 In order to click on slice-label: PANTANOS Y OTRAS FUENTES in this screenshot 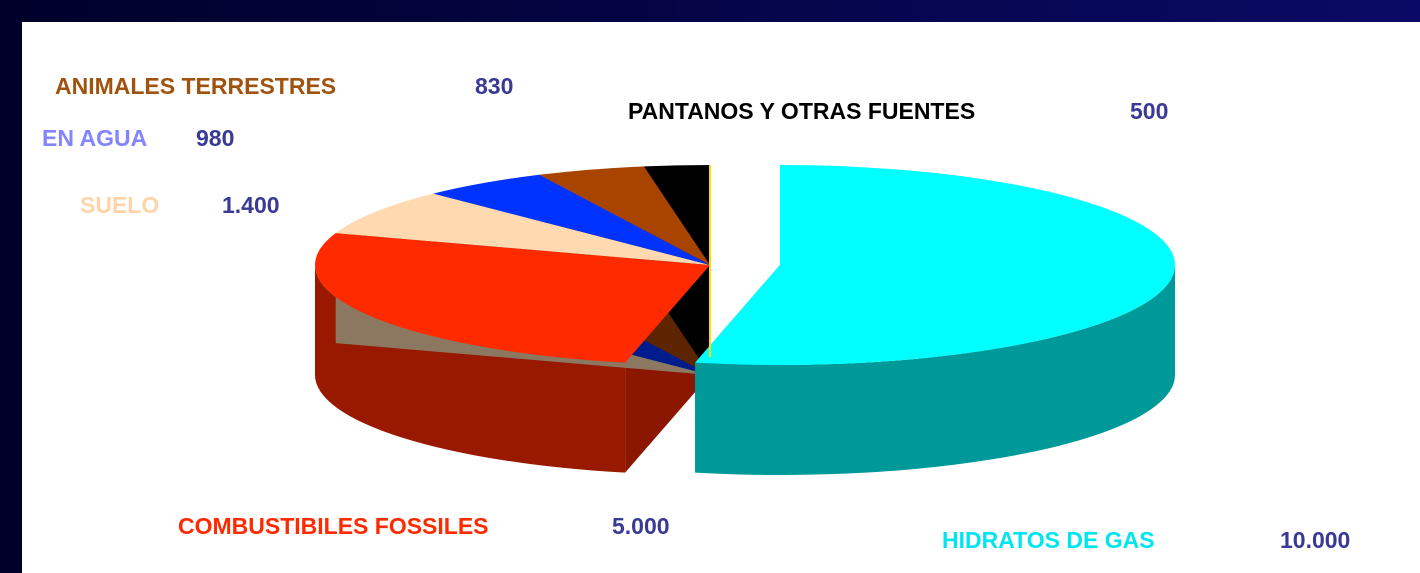, I will do `click(801, 111)`.